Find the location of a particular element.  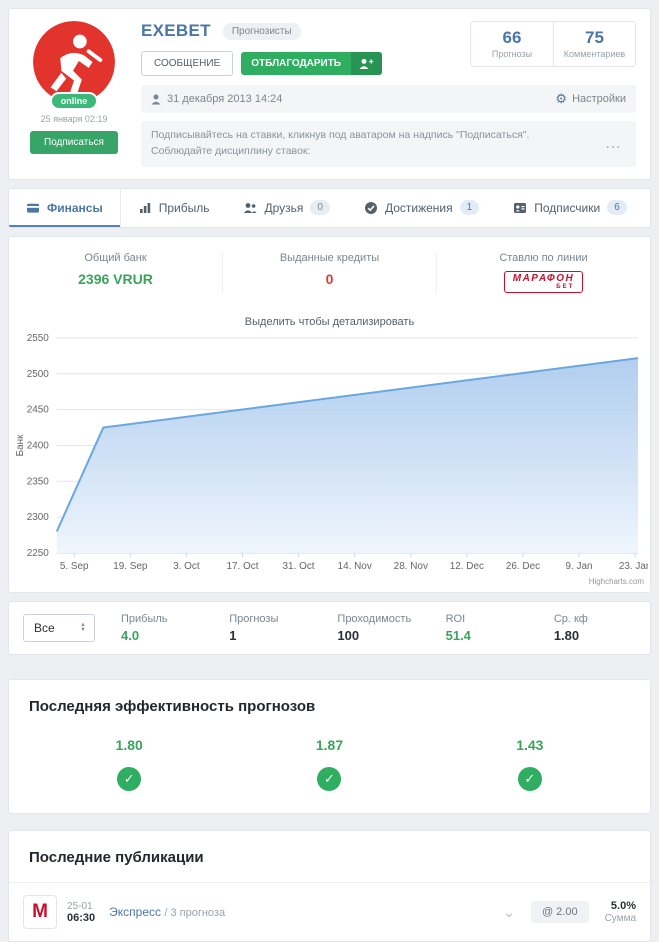

subscriber-card-icon is located at coordinates (520, 207).